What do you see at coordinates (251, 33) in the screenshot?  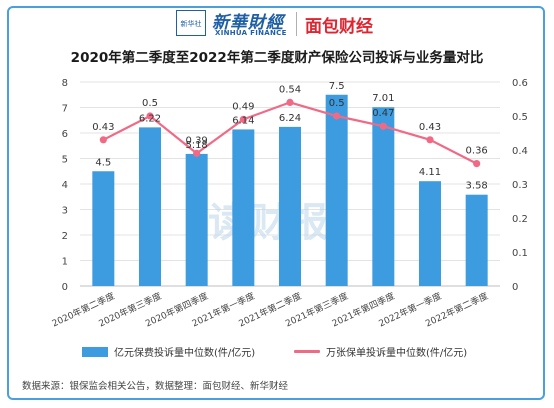 I see `xinhua-finance-english: XINHUA FINANCE` at bounding box center [251, 33].